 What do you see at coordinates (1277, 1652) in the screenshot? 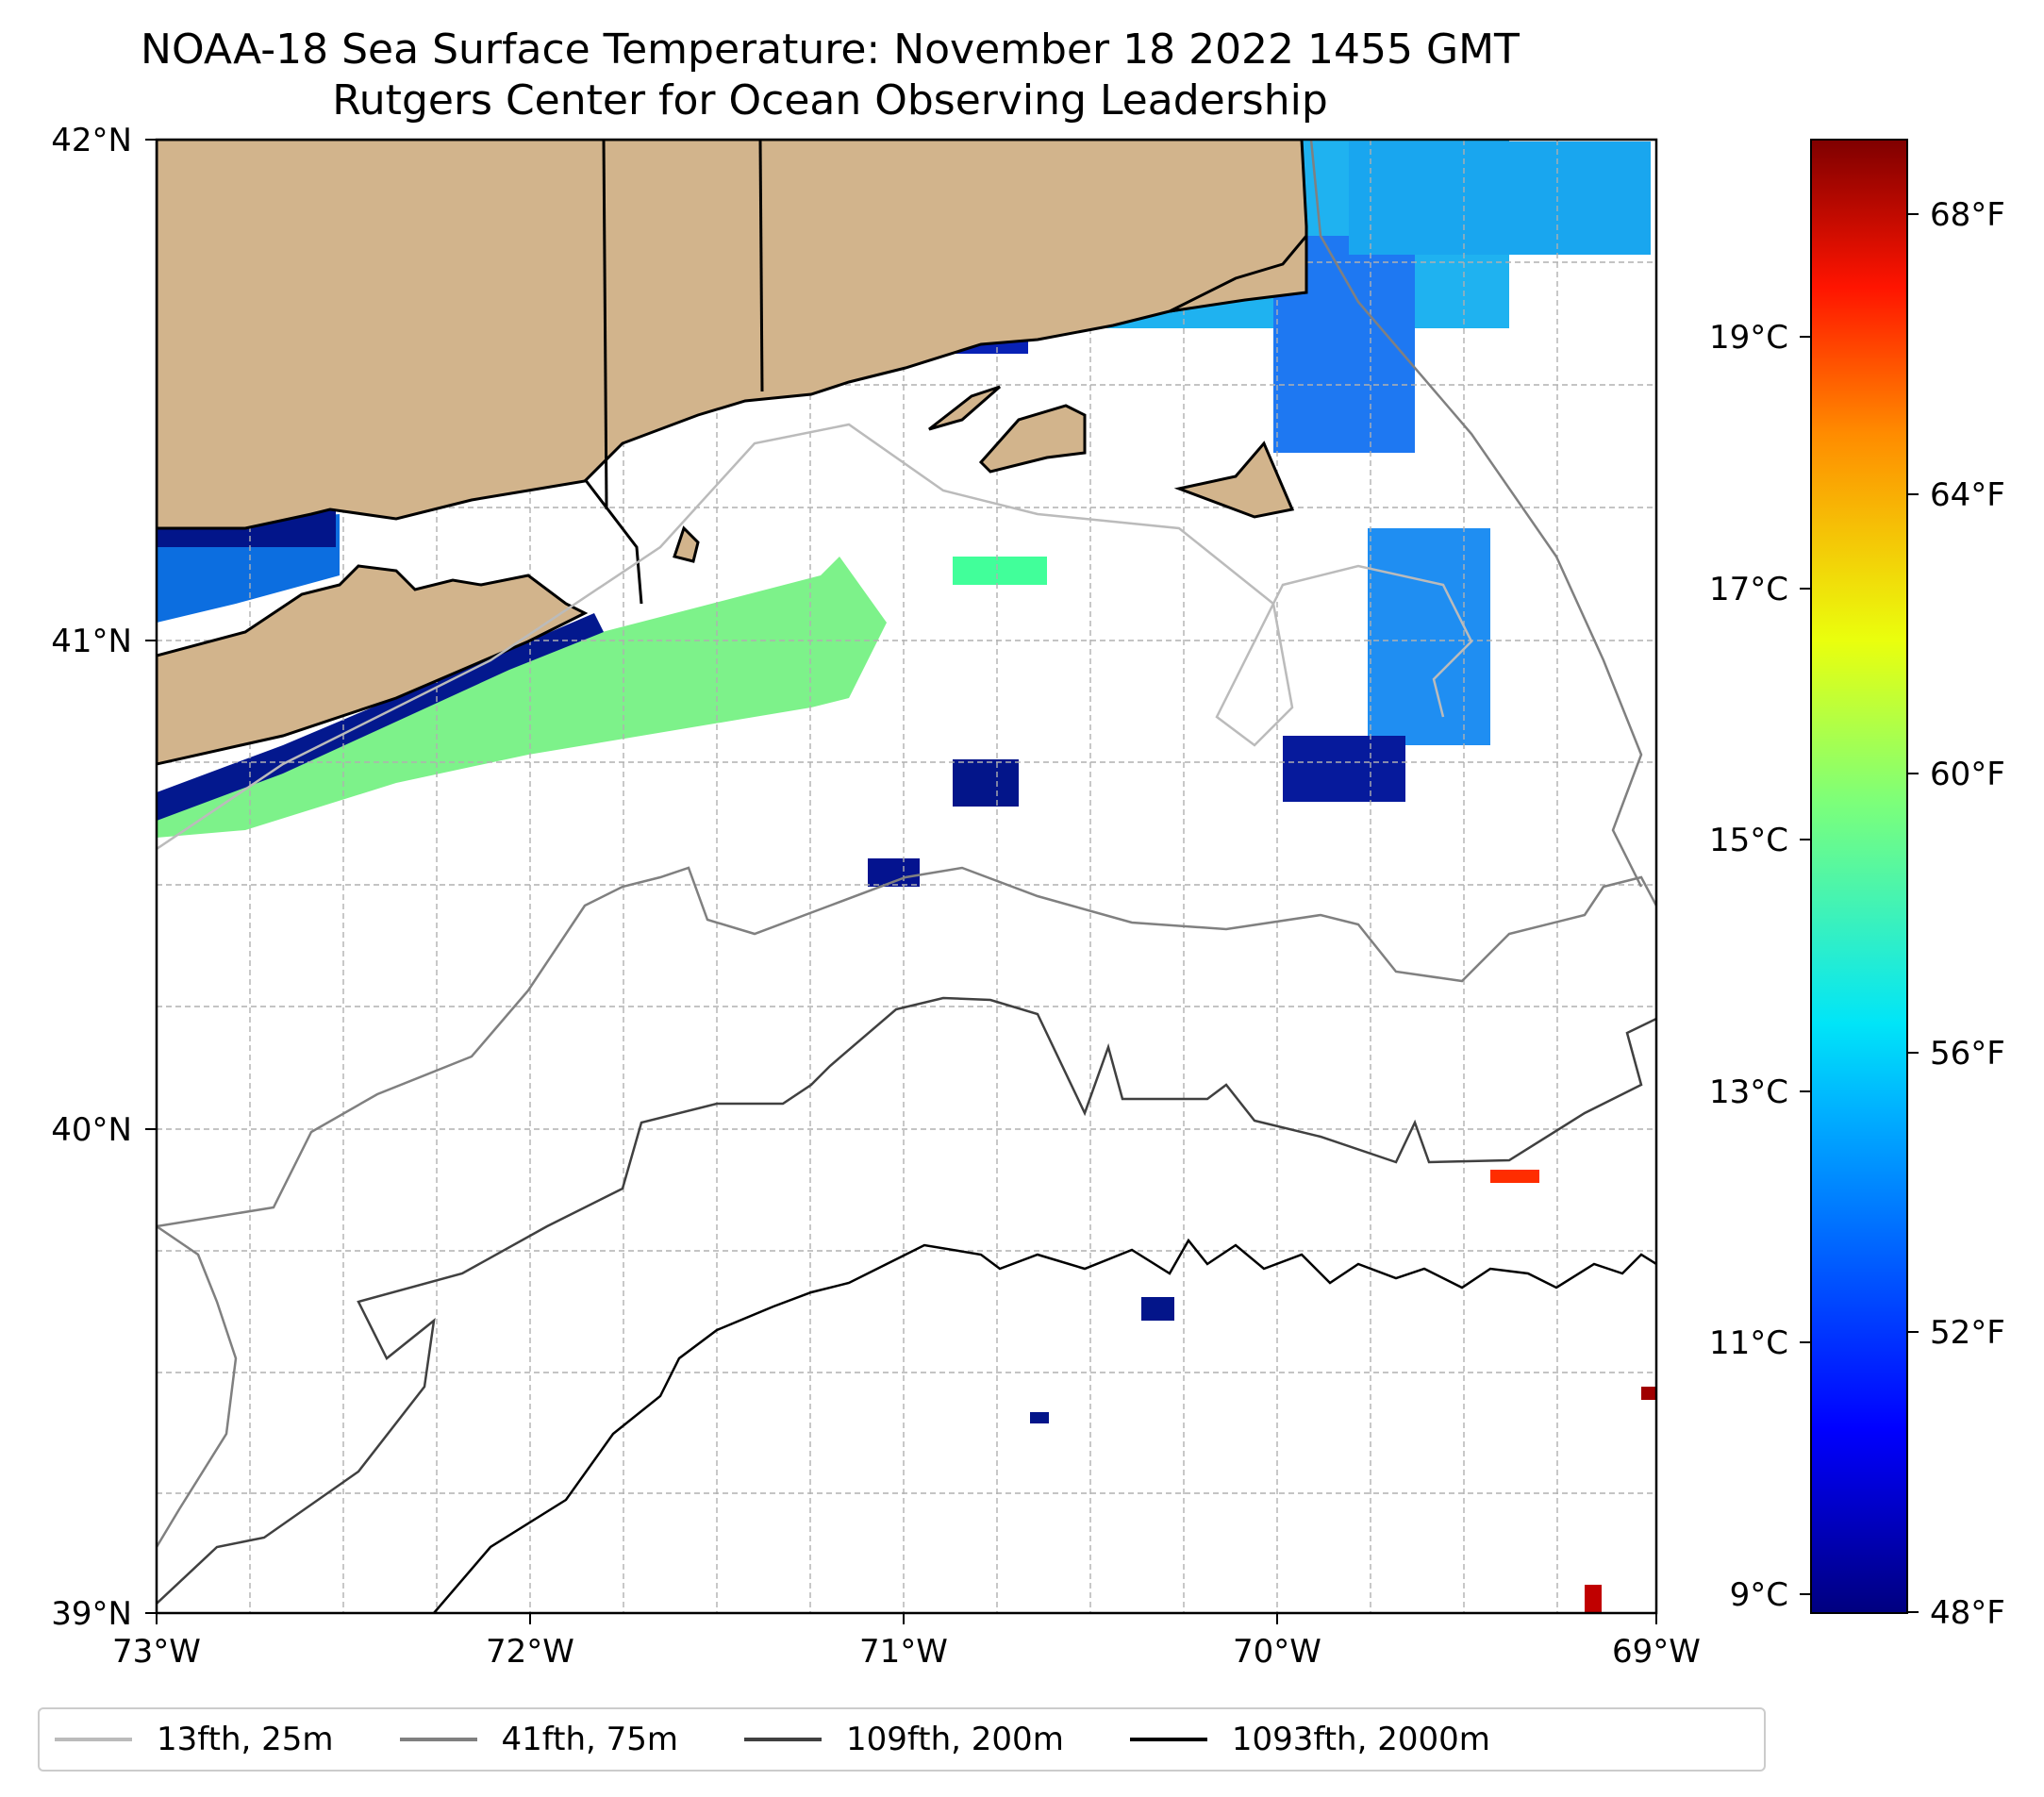
I see `x-tick-label: 70°W` at bounding box center [1277, 1652].